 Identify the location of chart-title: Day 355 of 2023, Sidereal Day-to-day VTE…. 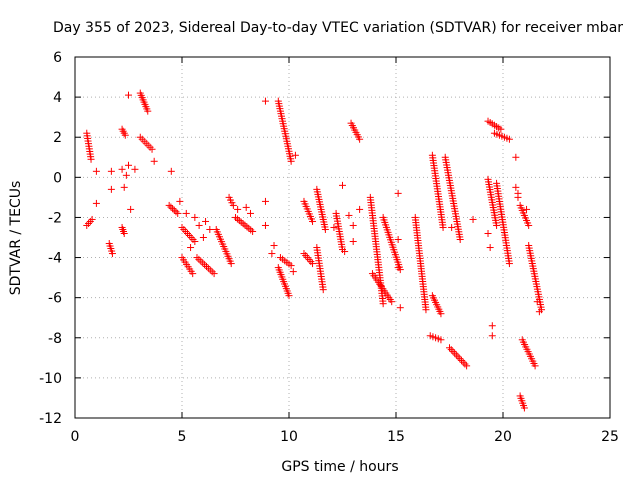
(338, 28).